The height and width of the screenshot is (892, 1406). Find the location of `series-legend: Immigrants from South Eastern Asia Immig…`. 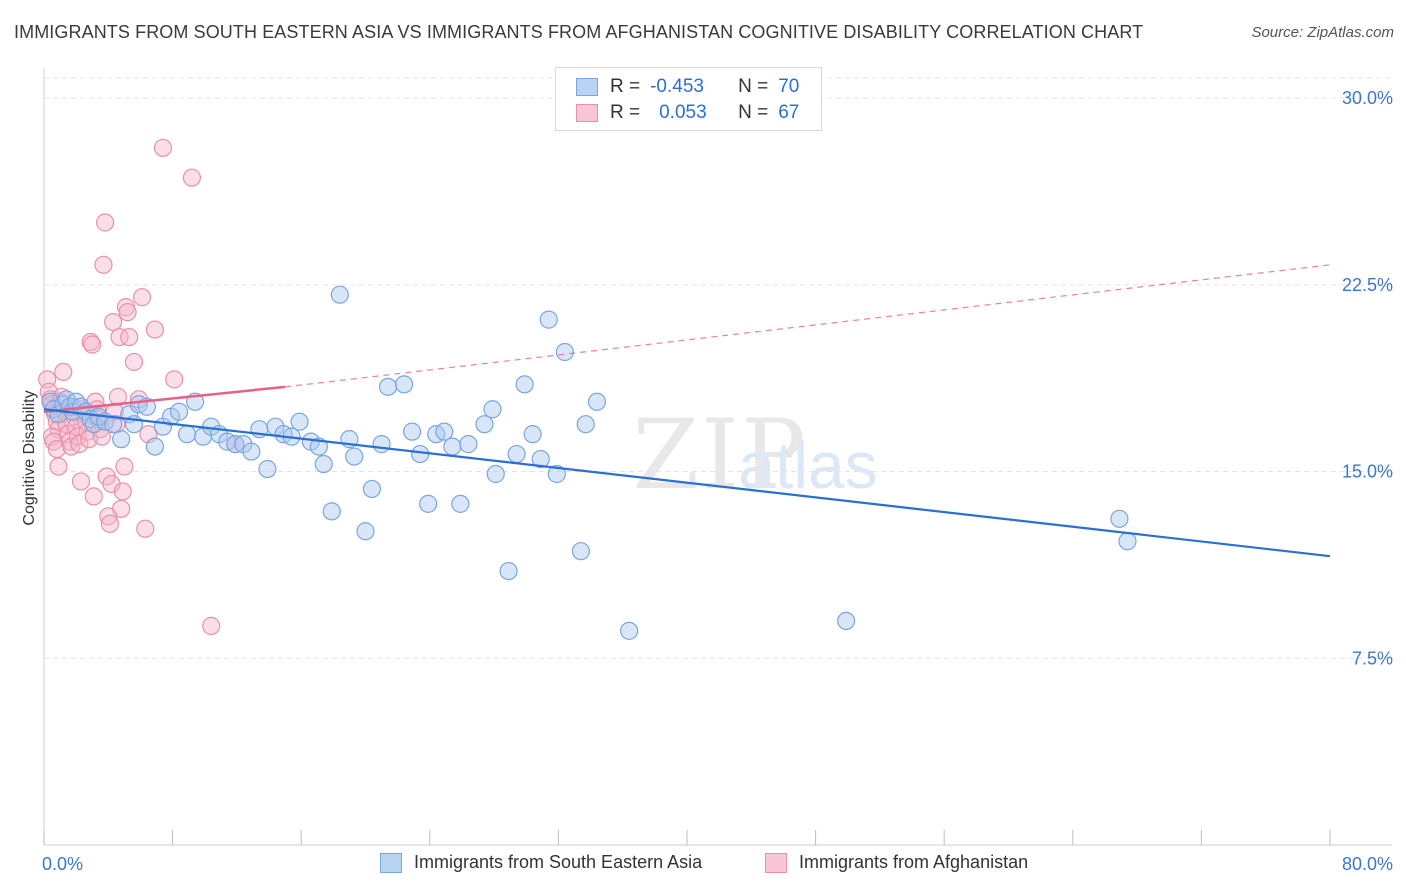

series-legend: Immigrants from South Eastern Asia Immig… is located at coordinates (703, 865).